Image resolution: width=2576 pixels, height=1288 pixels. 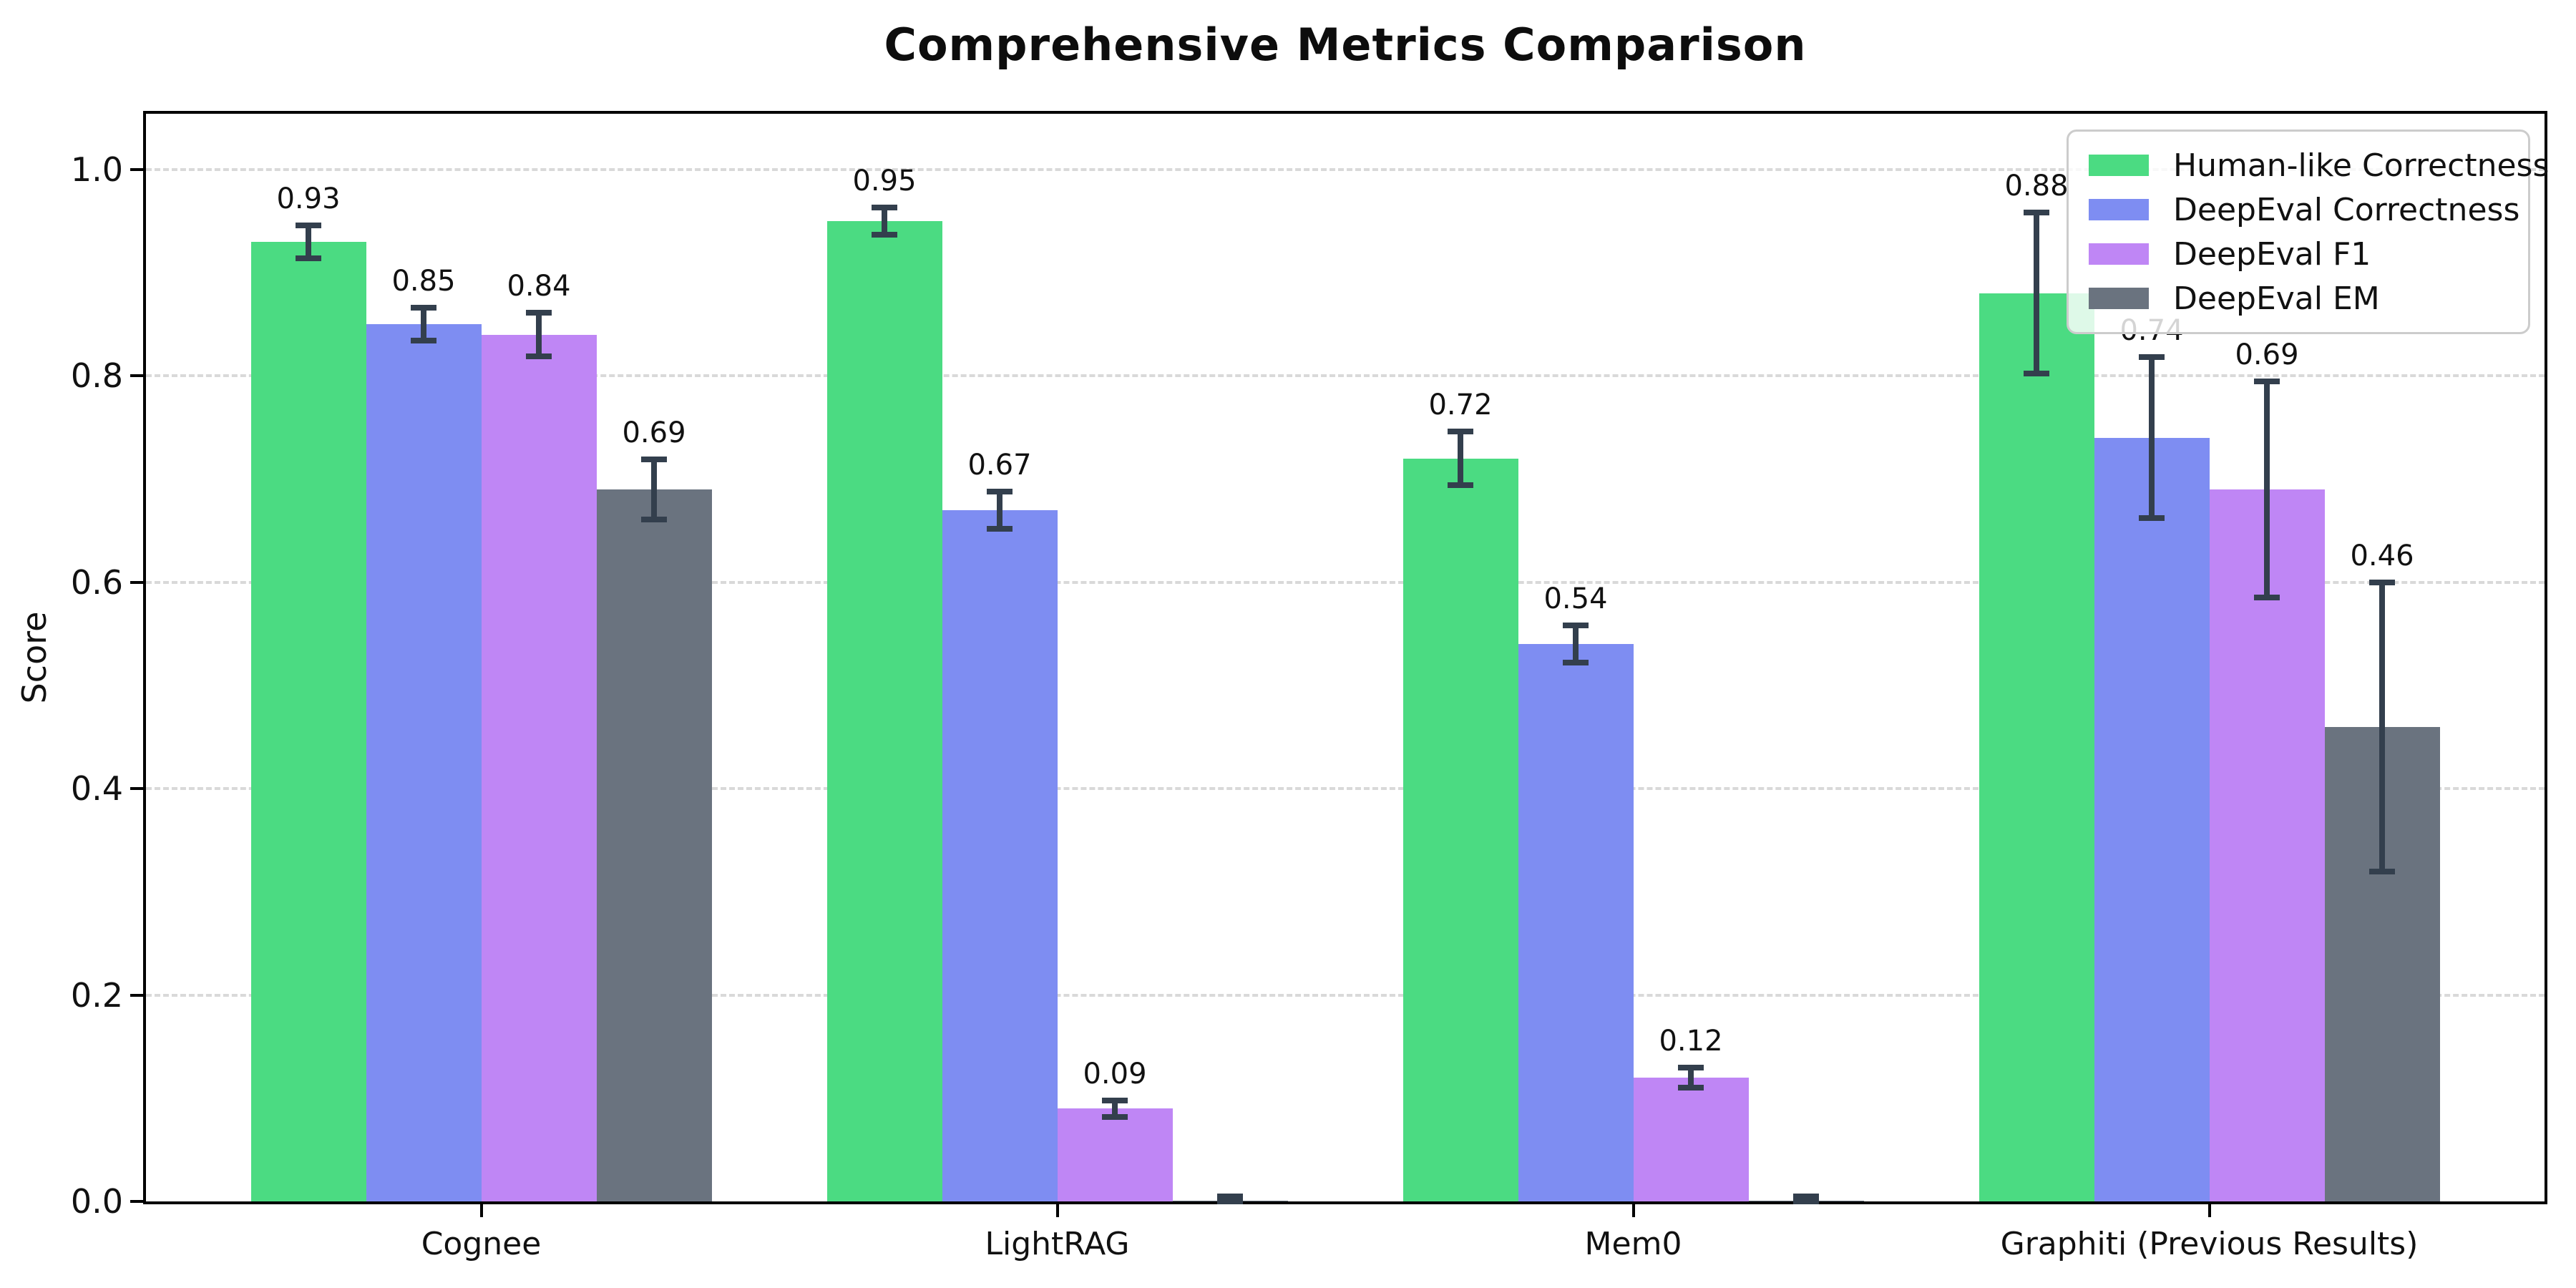 I want to click on bar-value-label: 0.54, so click(x=1575, y=599).